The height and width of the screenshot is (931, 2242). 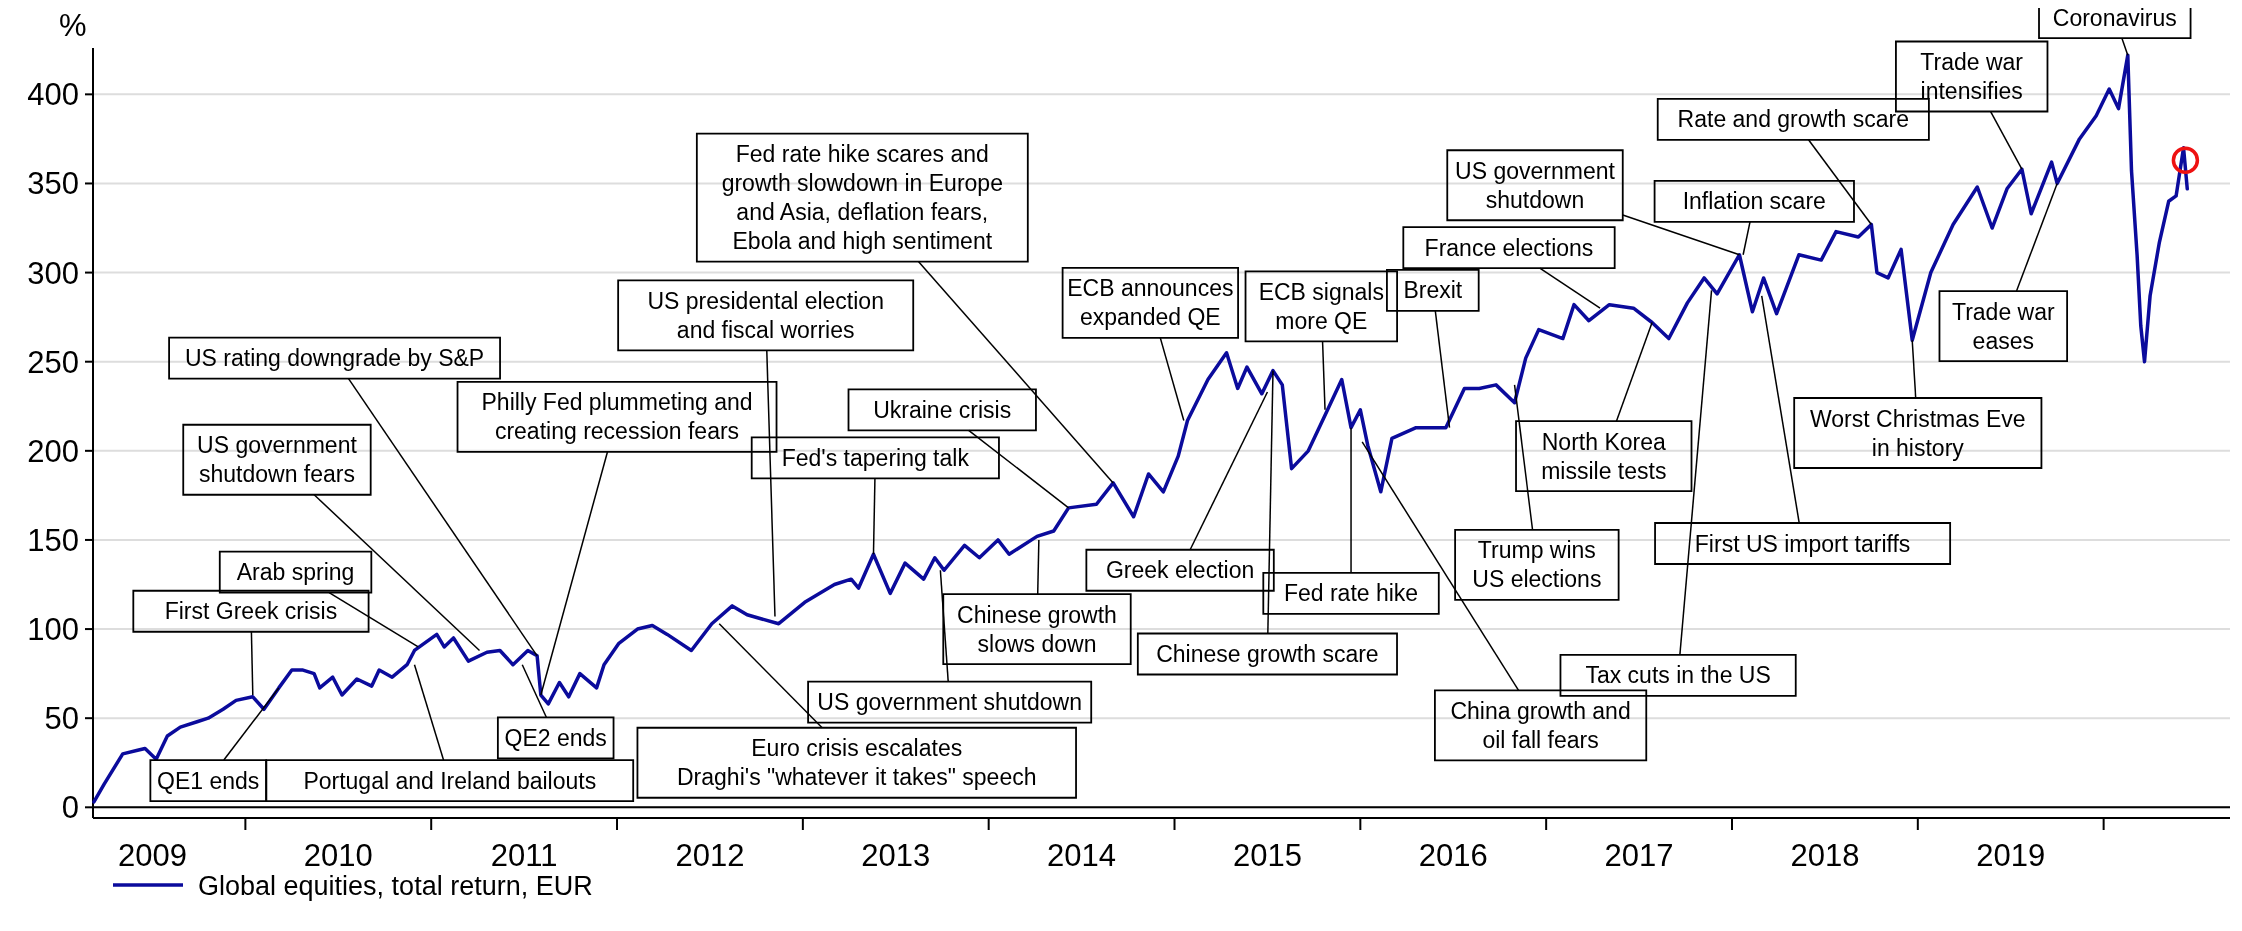 I want to click on y-axis-title: %, so click(x=73, y=25).